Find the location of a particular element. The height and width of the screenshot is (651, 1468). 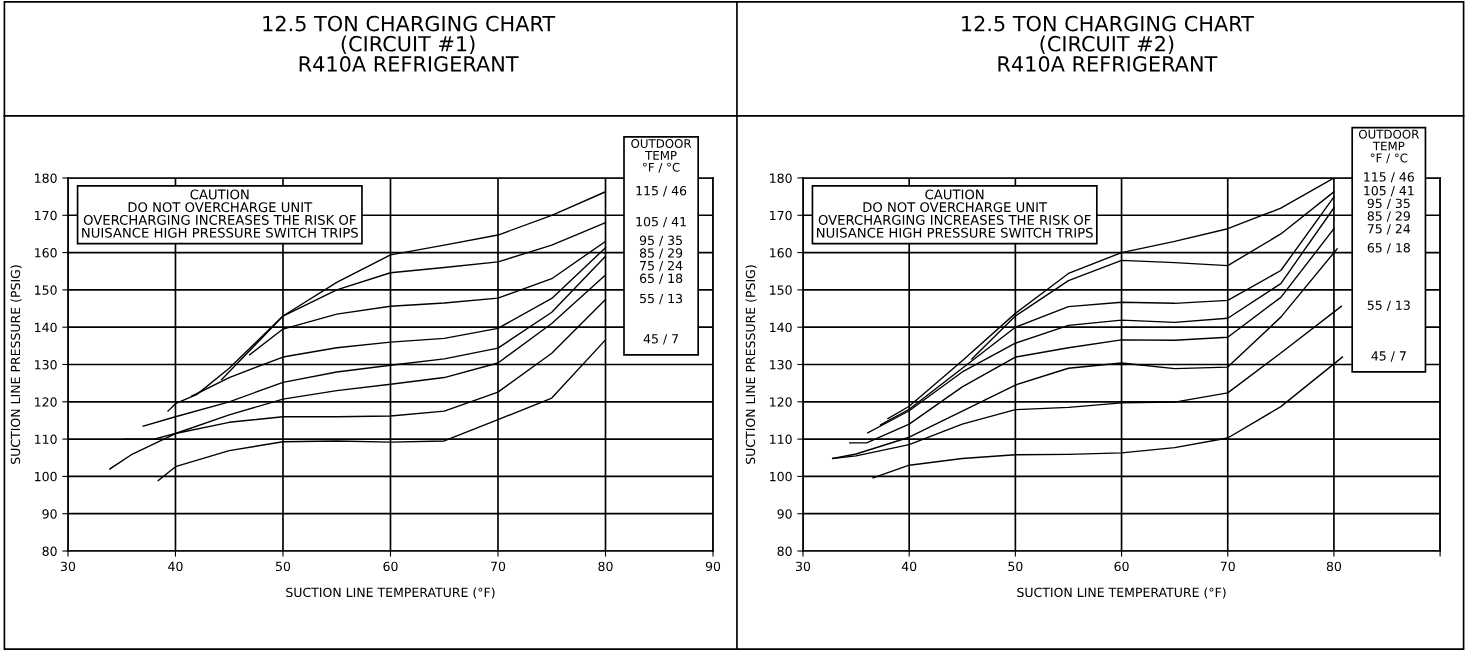

chart-title: 12.5 TON CHARGING CHART (CIRCUIT #2) R410A REFRIGERANT is located at coordinates (1108, 43).